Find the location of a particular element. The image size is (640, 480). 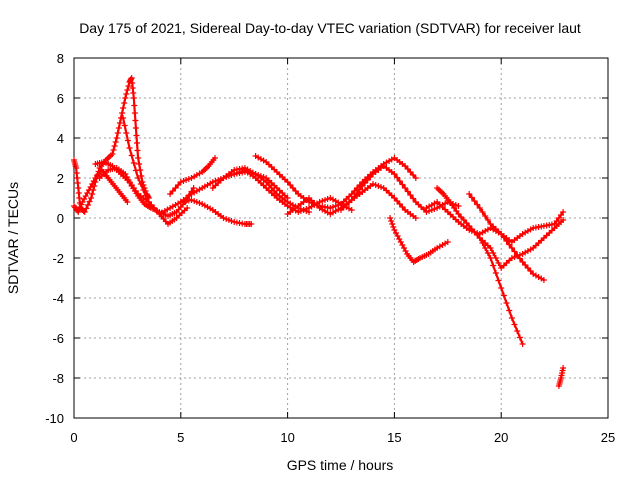

x-tick-label: 25 is located at coordinates (608, 437).